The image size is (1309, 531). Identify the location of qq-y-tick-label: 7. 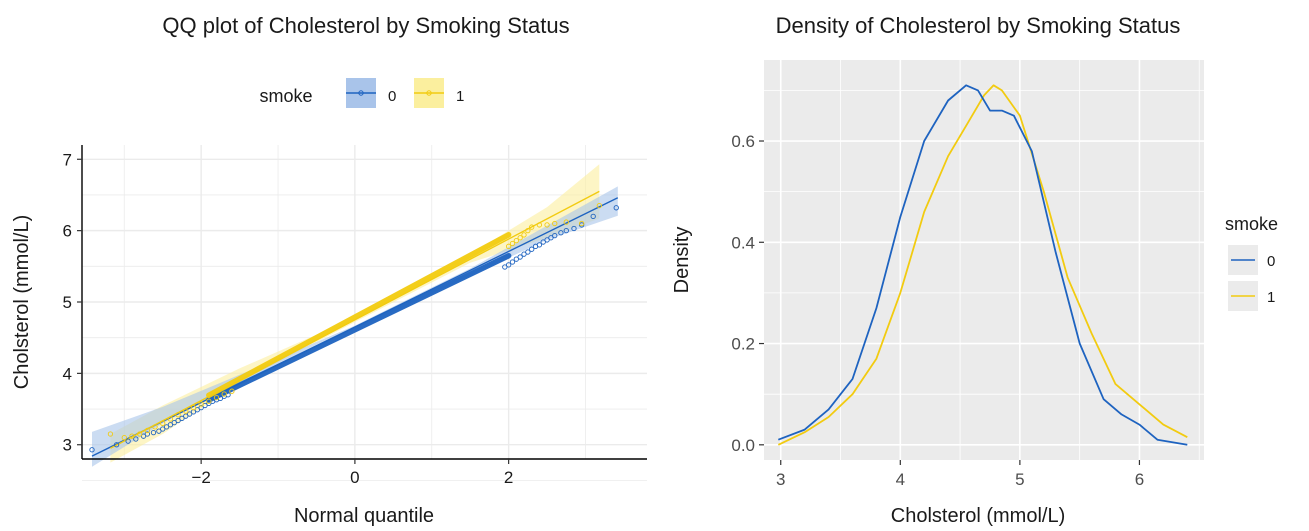
(67, 159).